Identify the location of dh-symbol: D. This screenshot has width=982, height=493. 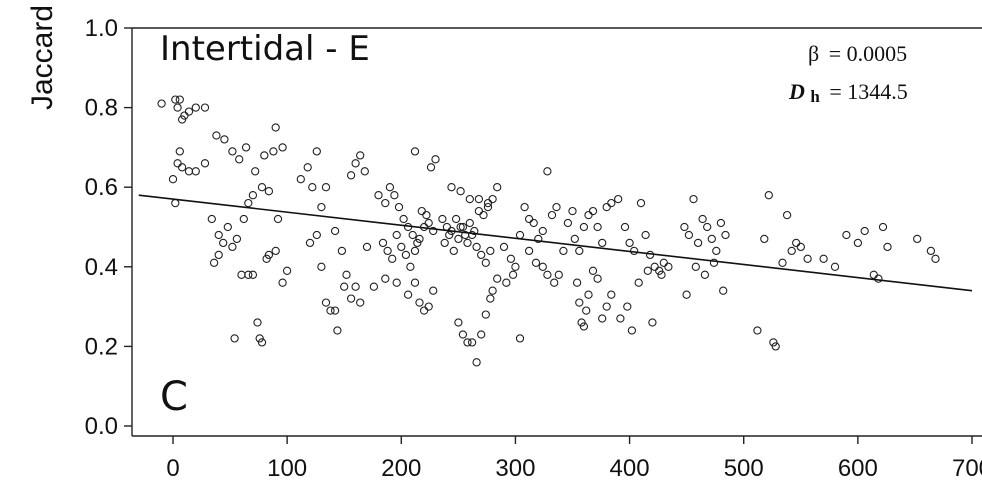
(796, 91).